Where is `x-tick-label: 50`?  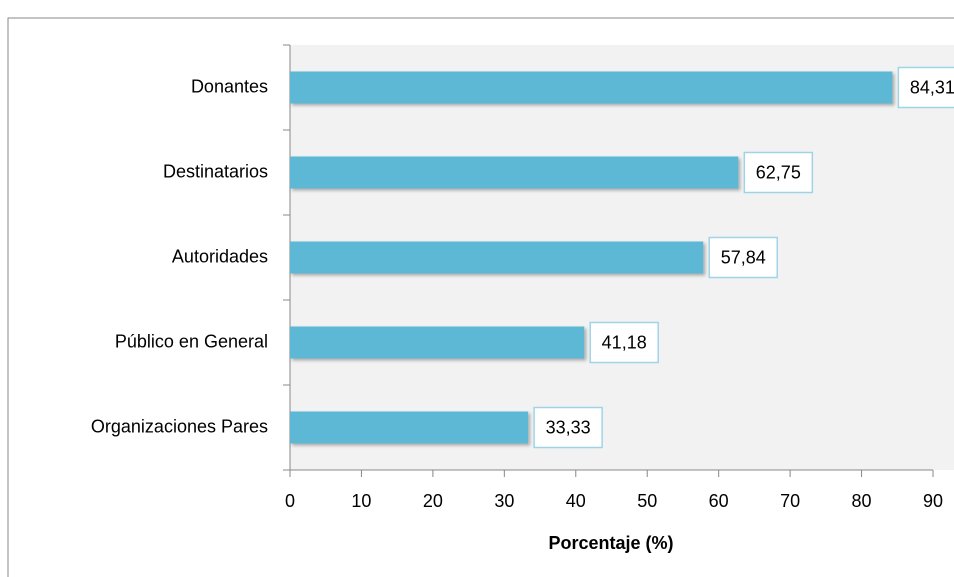
x-tick-label: 50 is located at coordinates (647, 501).